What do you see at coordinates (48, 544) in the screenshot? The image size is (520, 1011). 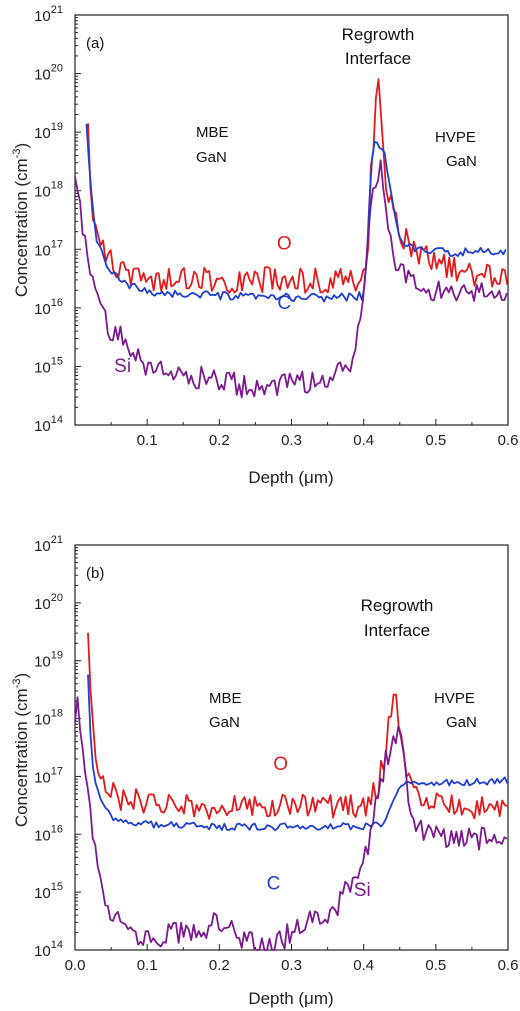 I see `panel-b-y-tick-label: 1021` at bounding box center [48, 544].